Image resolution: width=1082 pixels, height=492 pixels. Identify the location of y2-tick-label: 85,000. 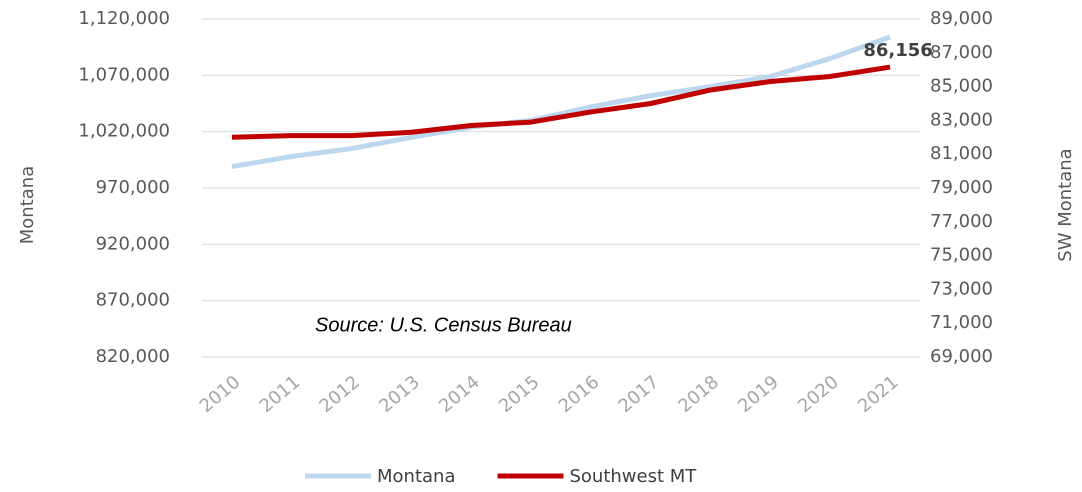
(961, 86).